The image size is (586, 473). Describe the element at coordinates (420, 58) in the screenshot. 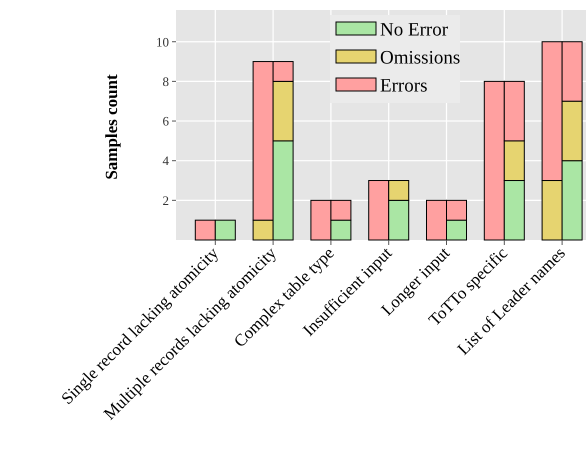

I see `legend-label: Omissions` at that location.